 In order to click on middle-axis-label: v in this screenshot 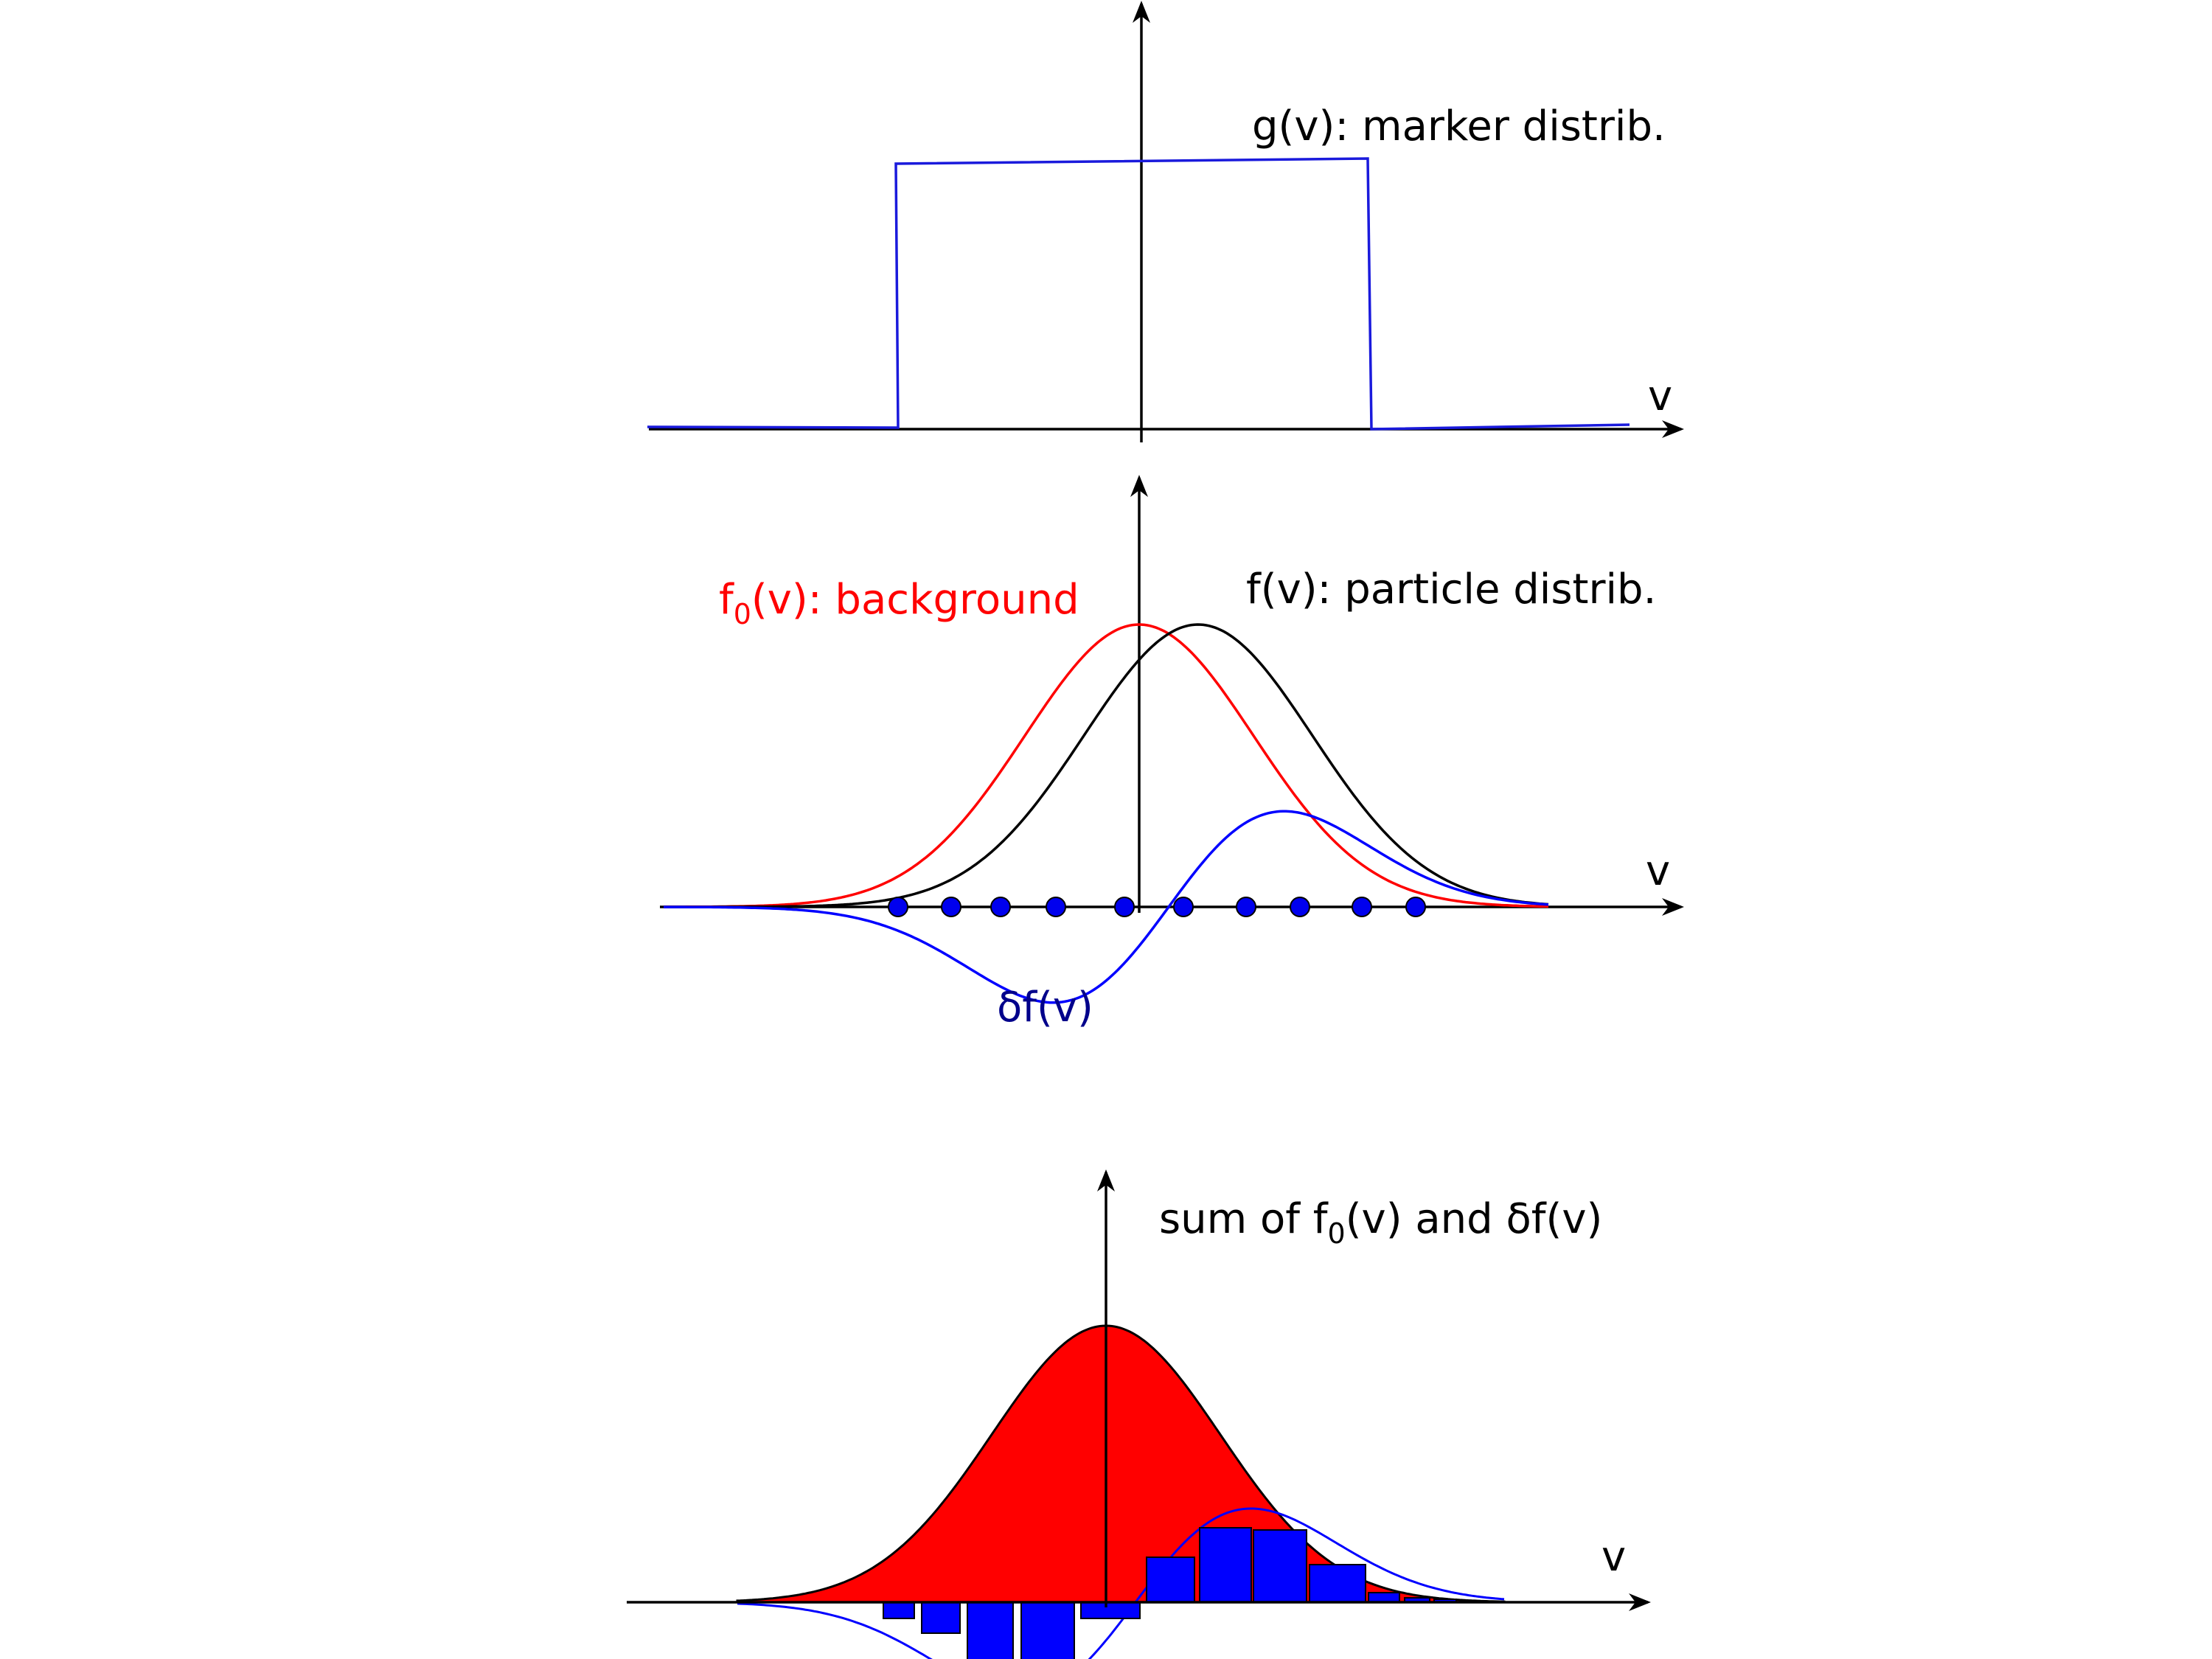, I will do `click(1658, 871)`.